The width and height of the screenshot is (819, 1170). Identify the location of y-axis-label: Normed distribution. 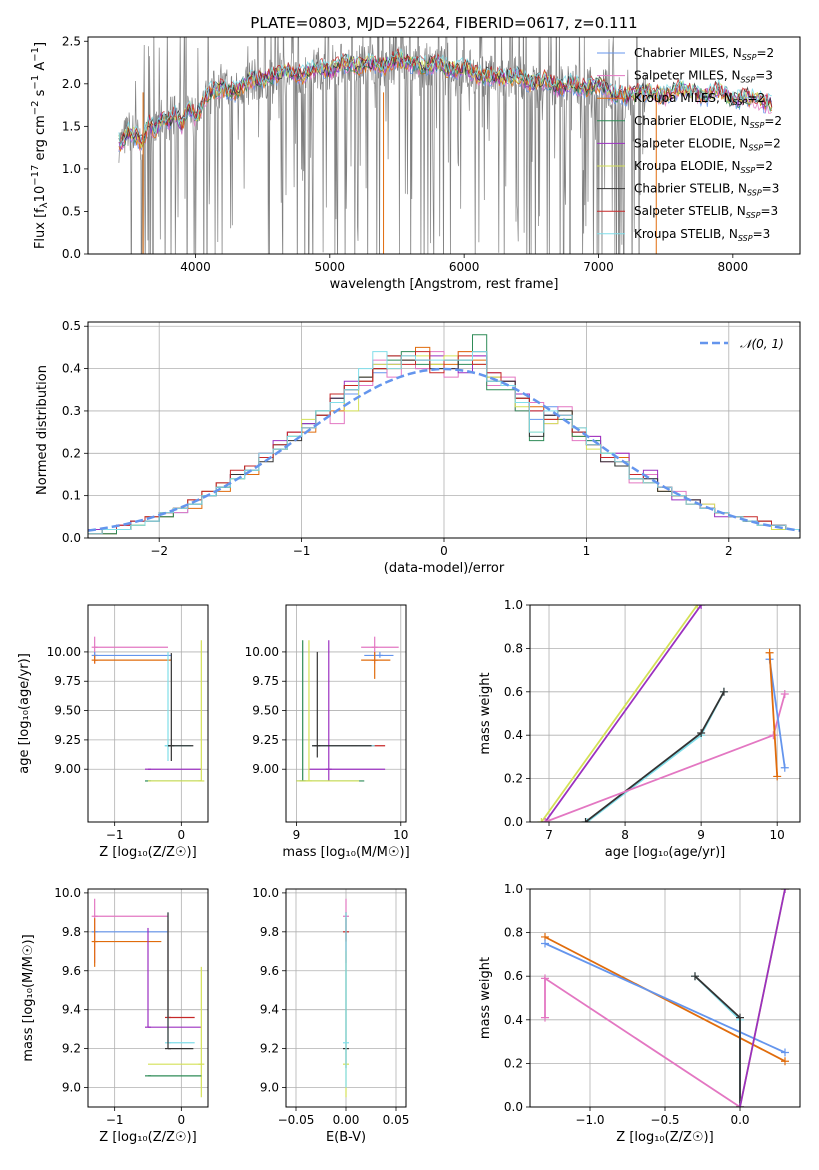
(42, 430).